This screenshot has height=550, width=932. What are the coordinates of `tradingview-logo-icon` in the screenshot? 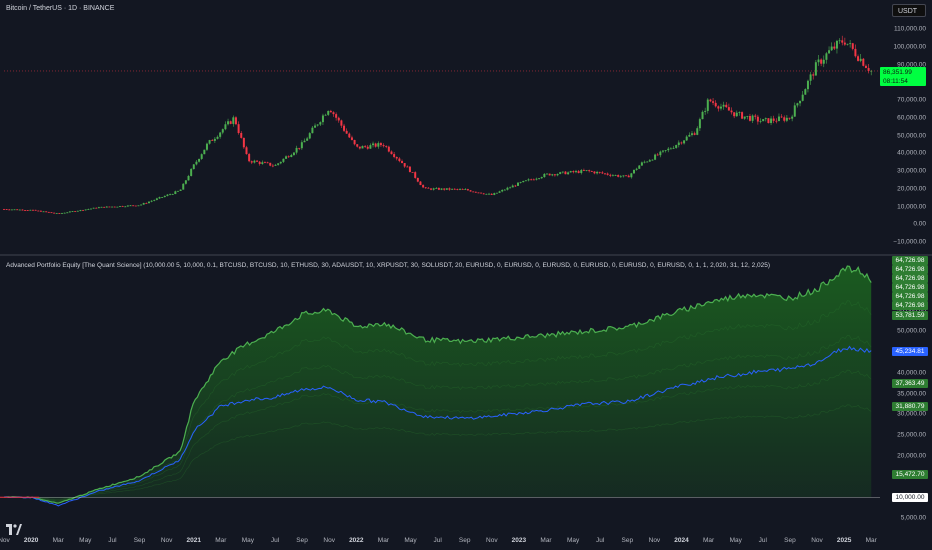 It's located at (14, 529).